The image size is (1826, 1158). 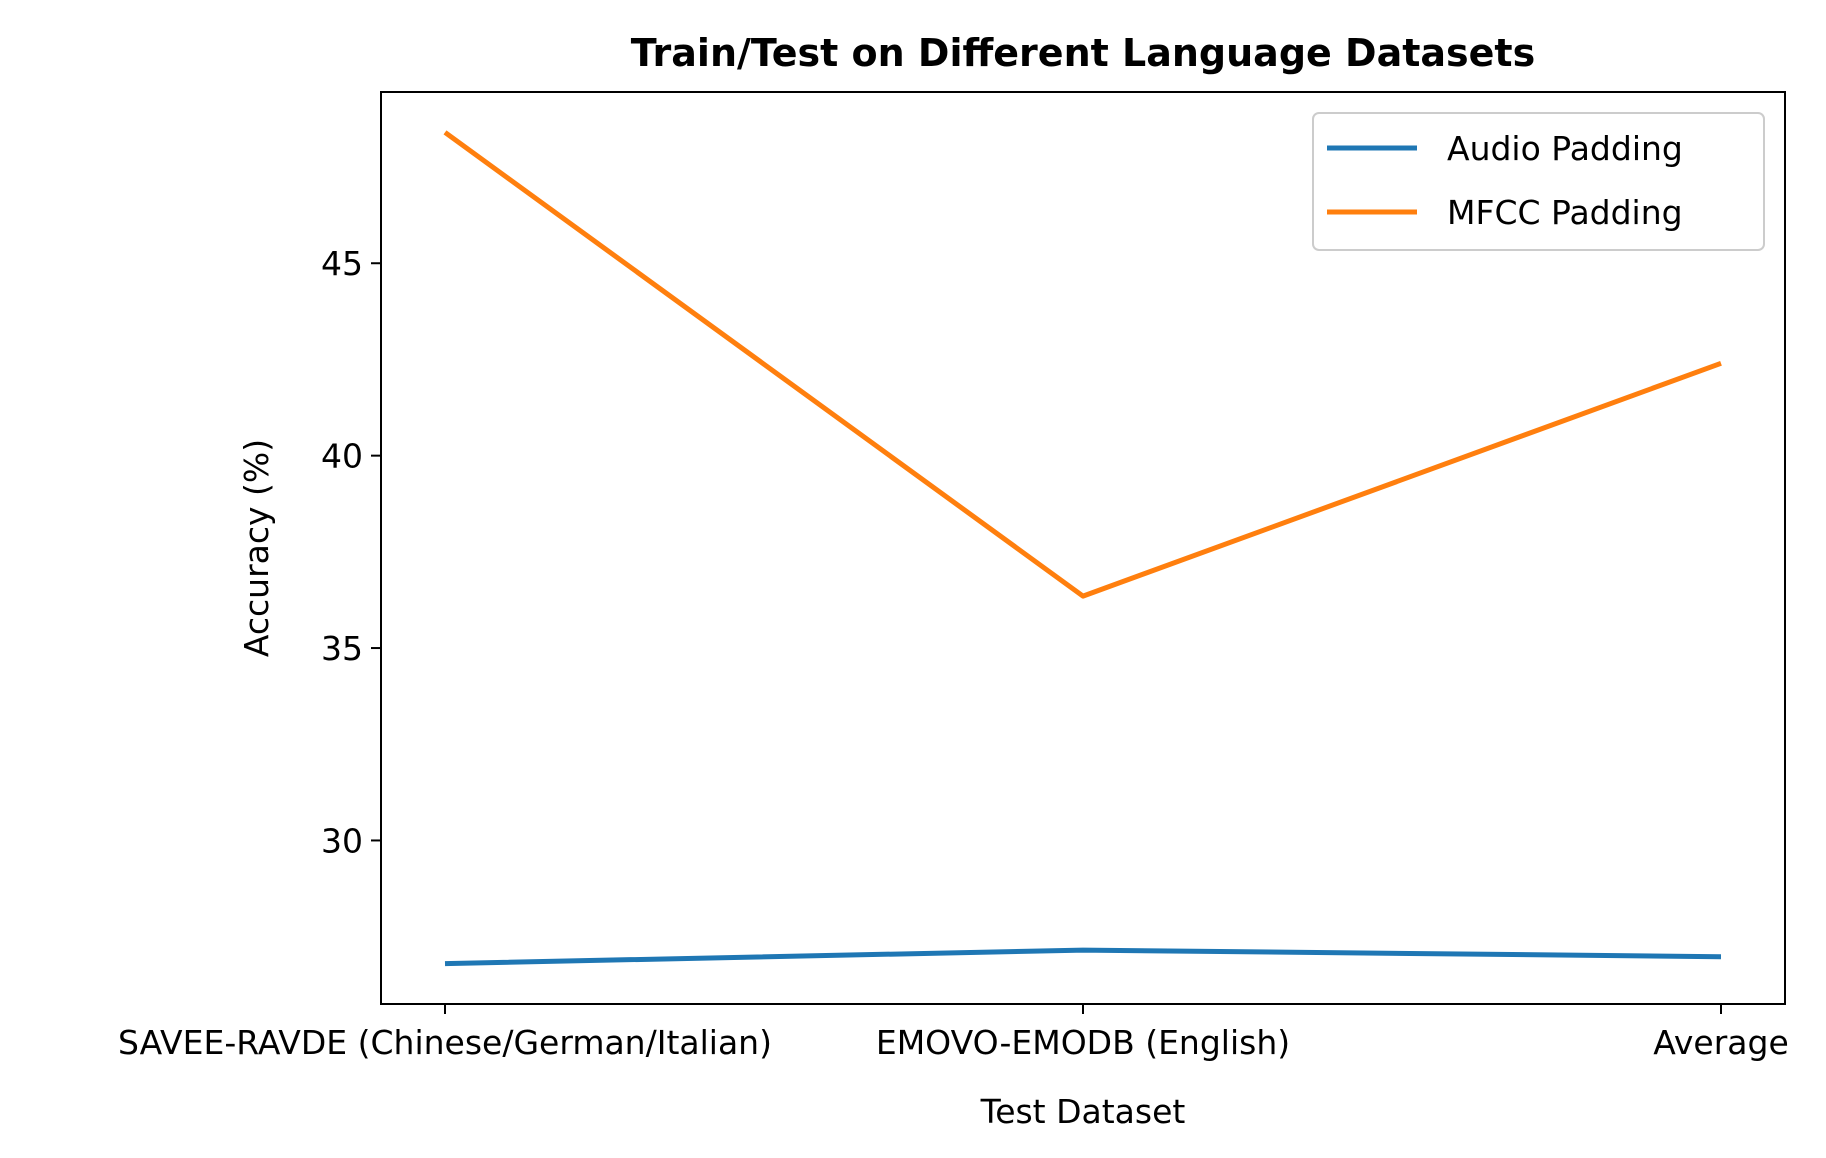 I want to click on x-axis-label: Test Dataset, so click(x=1083, y=1111).